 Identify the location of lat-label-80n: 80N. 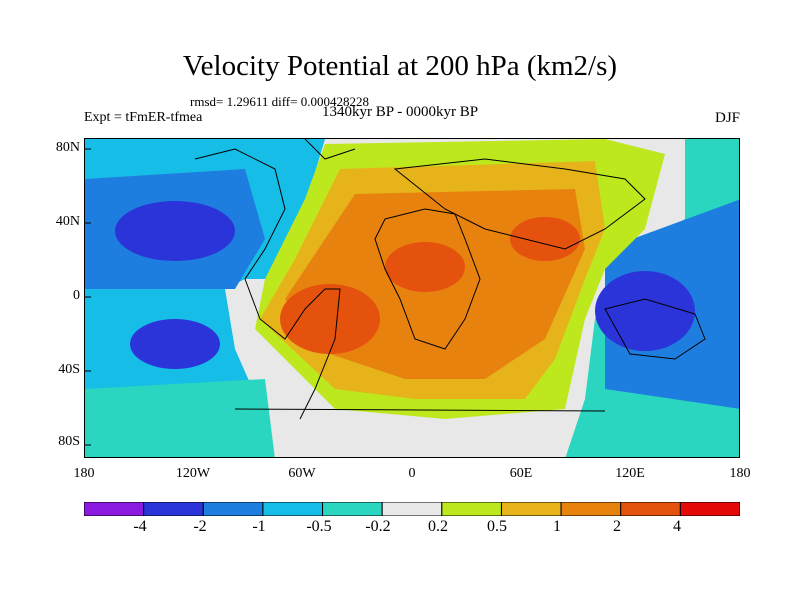
(67, 147).